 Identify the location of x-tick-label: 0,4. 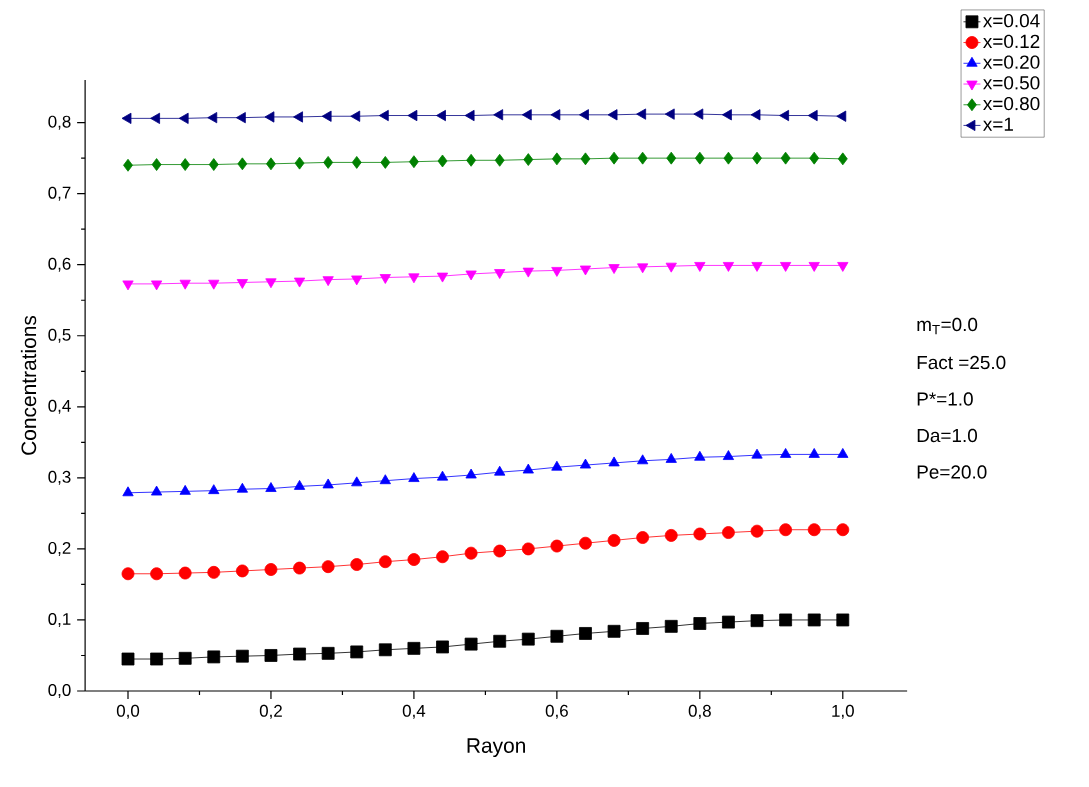
(414, 711).